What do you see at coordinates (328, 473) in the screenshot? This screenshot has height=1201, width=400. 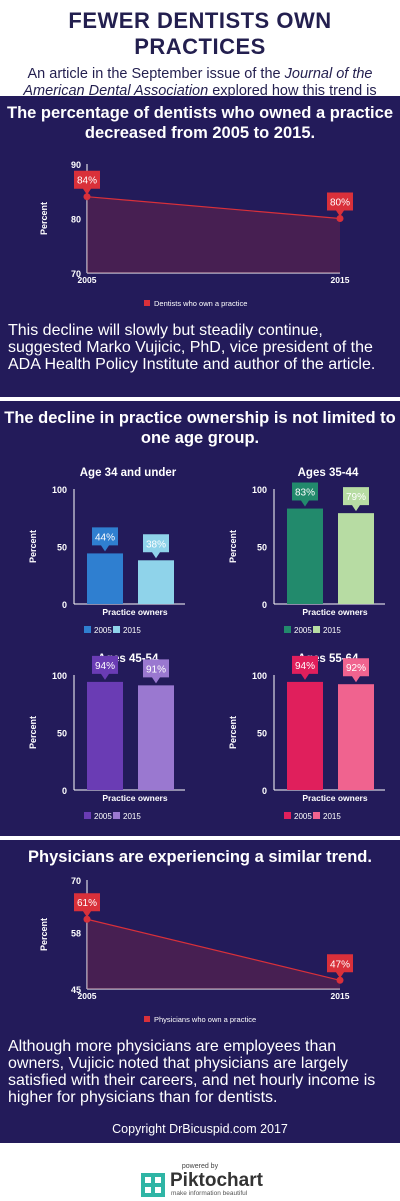 I see `chart-title: Ages 35-44` at bounding box center [328, 473].